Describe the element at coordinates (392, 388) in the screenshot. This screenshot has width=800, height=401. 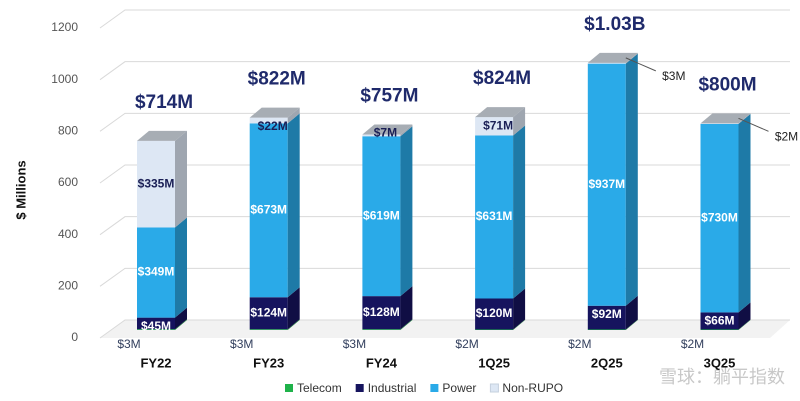
I see `legend-label: Industrial` at that location.